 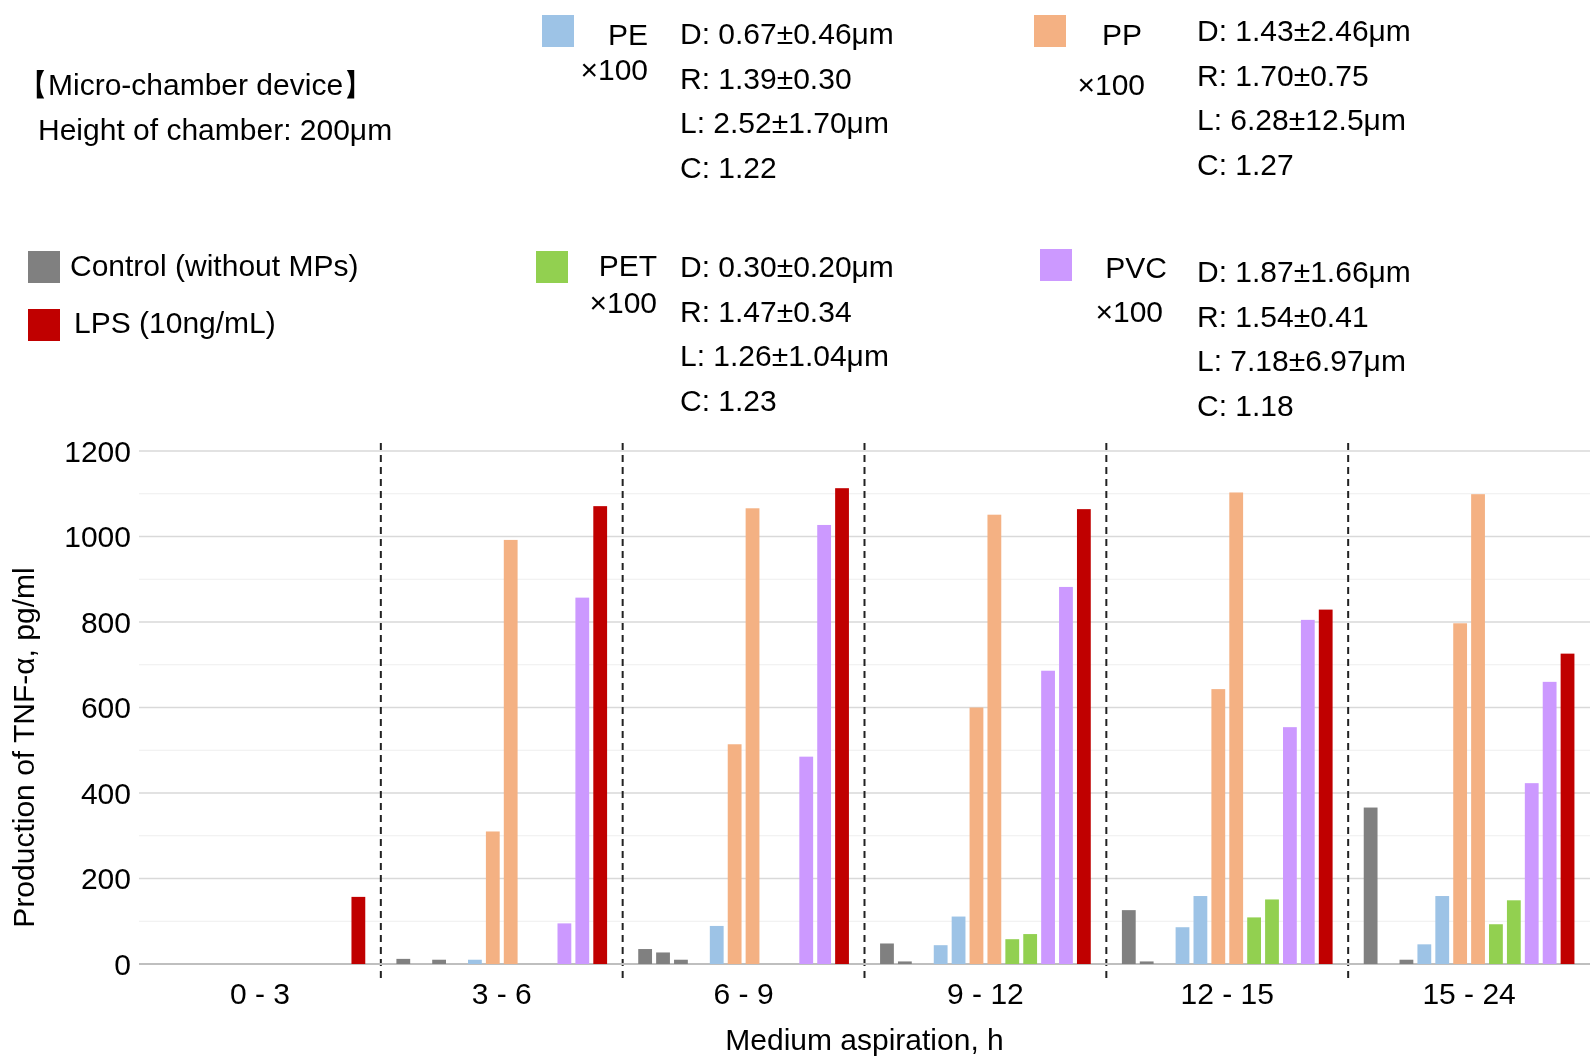 I want to click on legend-label: PP, so click(x=1121, y=34).